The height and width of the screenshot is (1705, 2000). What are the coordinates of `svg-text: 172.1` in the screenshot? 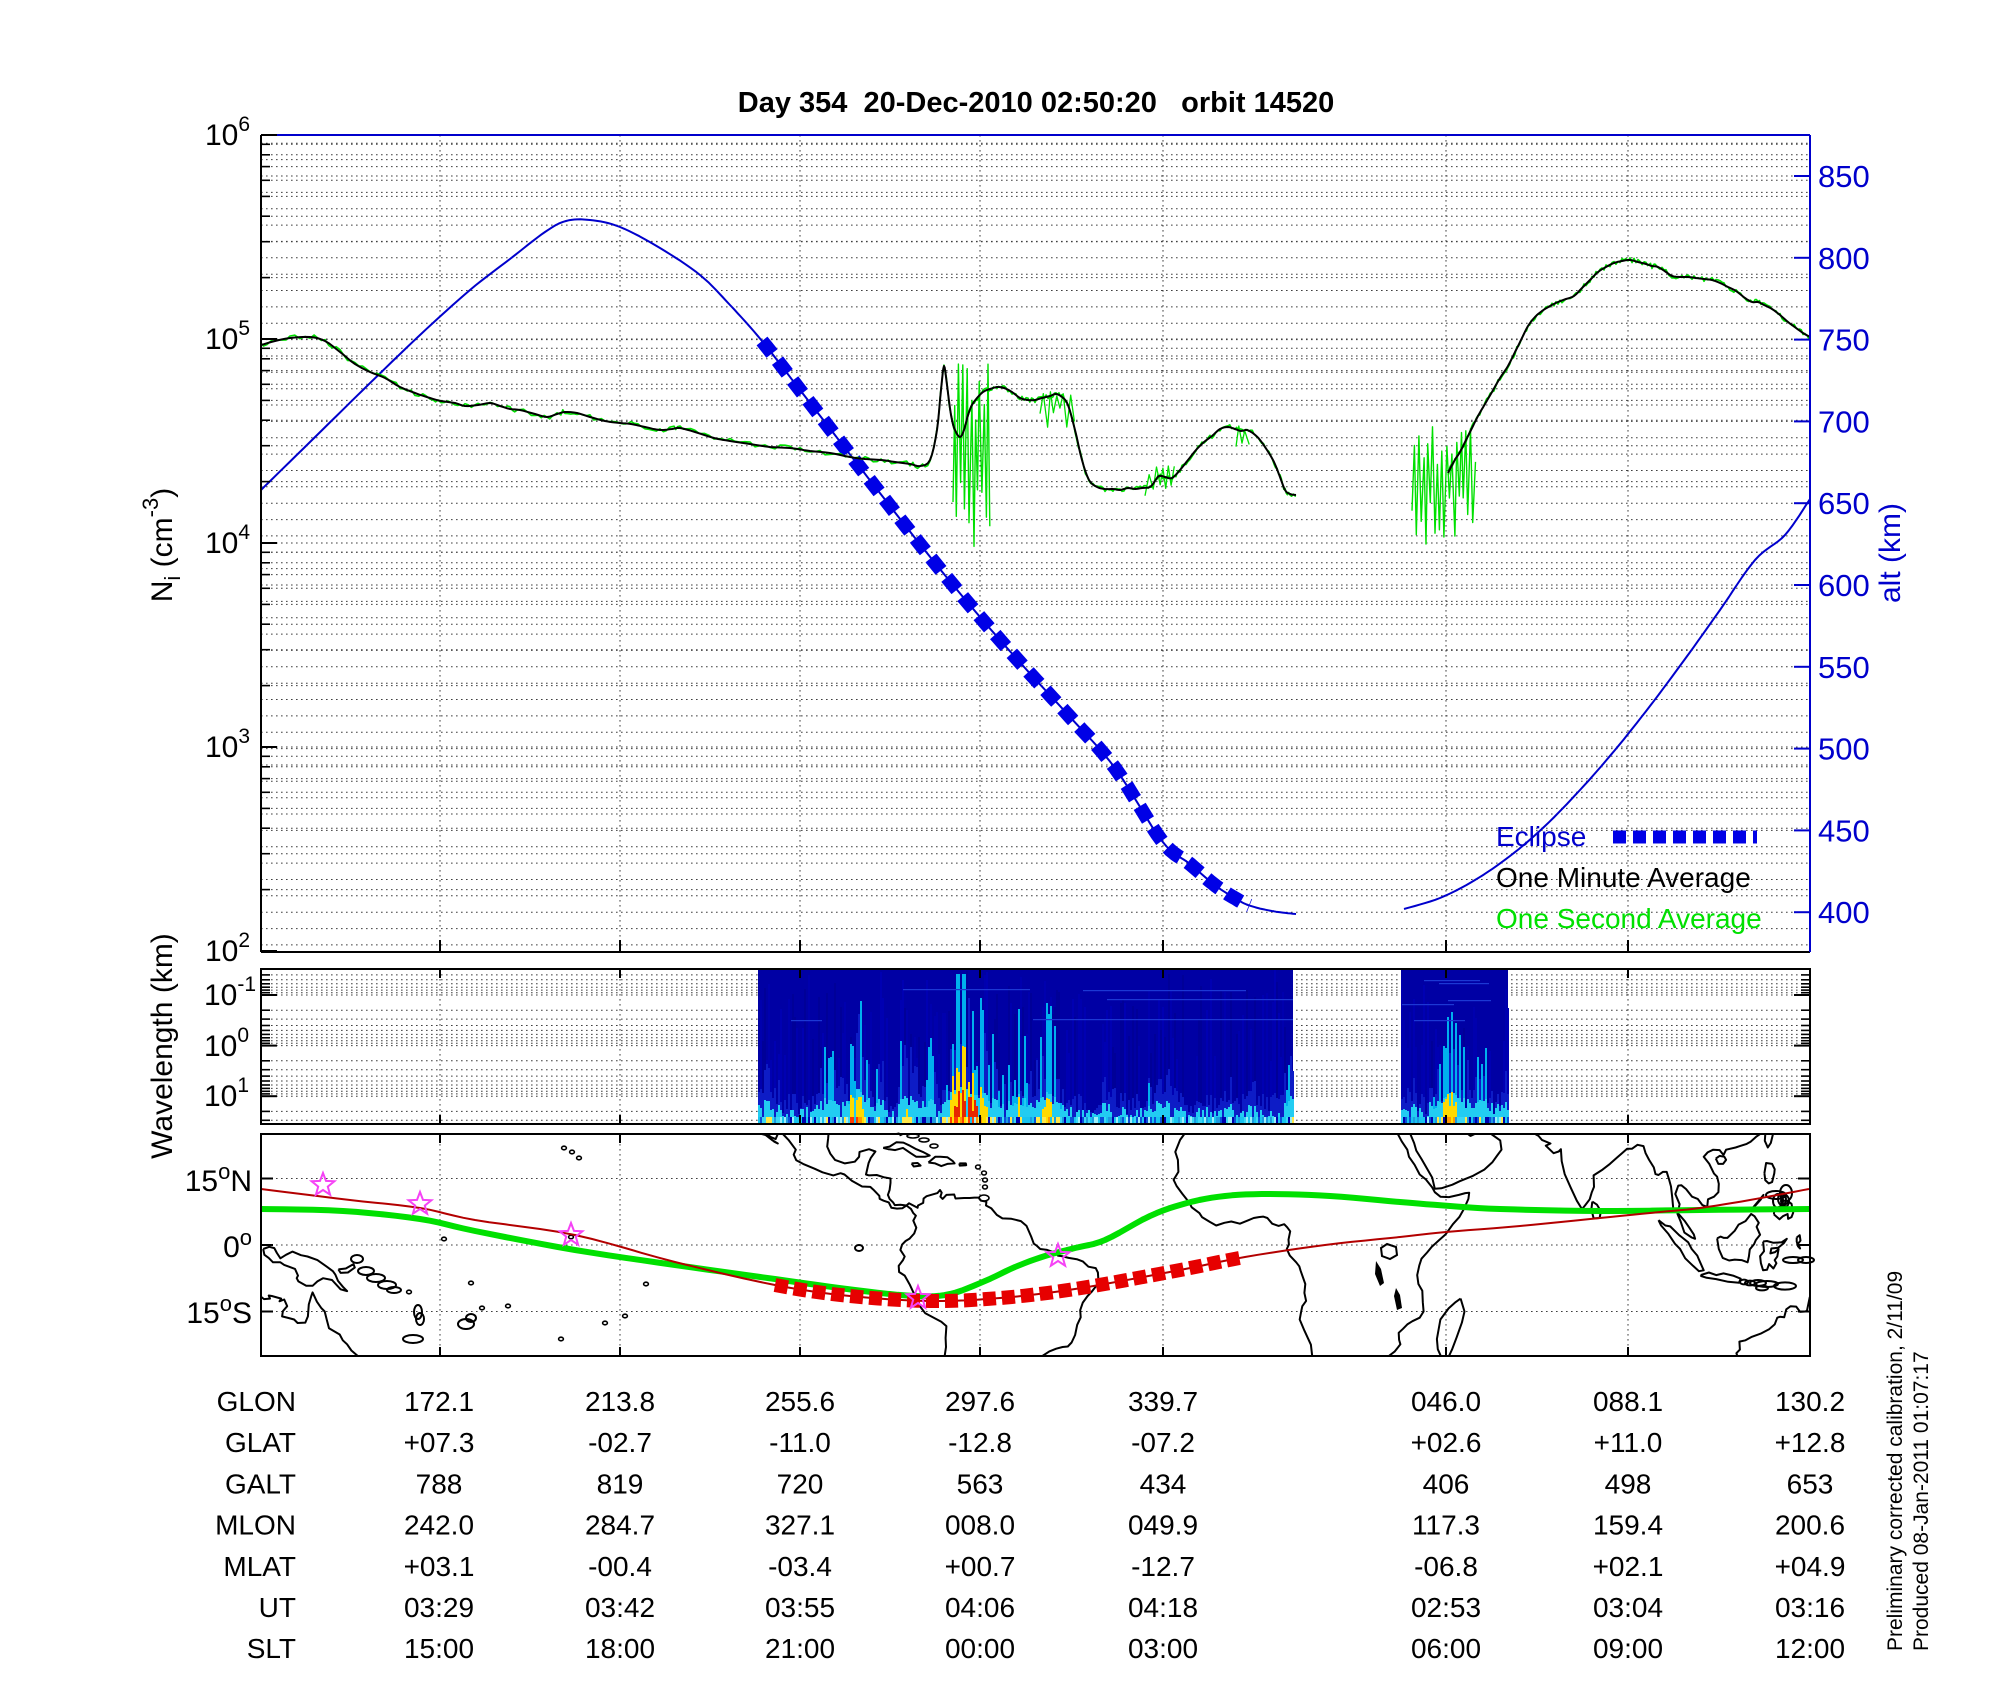 It's located at (439, 1401).